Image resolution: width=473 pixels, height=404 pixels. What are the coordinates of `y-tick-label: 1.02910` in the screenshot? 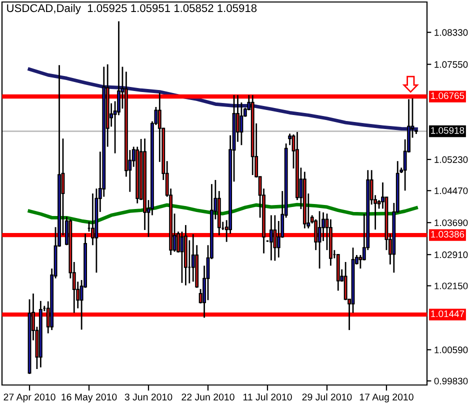 It's located at (451, 254).